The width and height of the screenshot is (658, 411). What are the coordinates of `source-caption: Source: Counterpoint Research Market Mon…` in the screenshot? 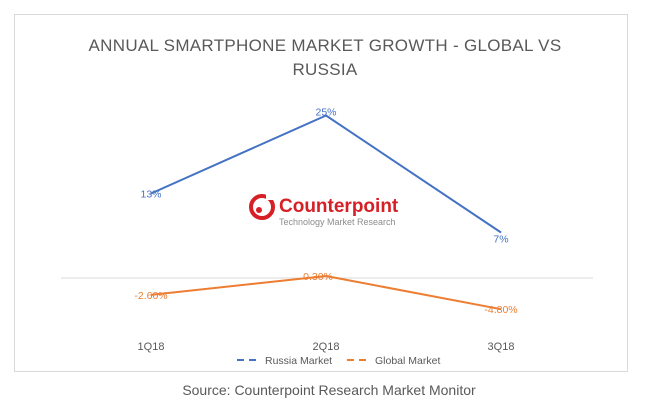 It's located at (329, 390).